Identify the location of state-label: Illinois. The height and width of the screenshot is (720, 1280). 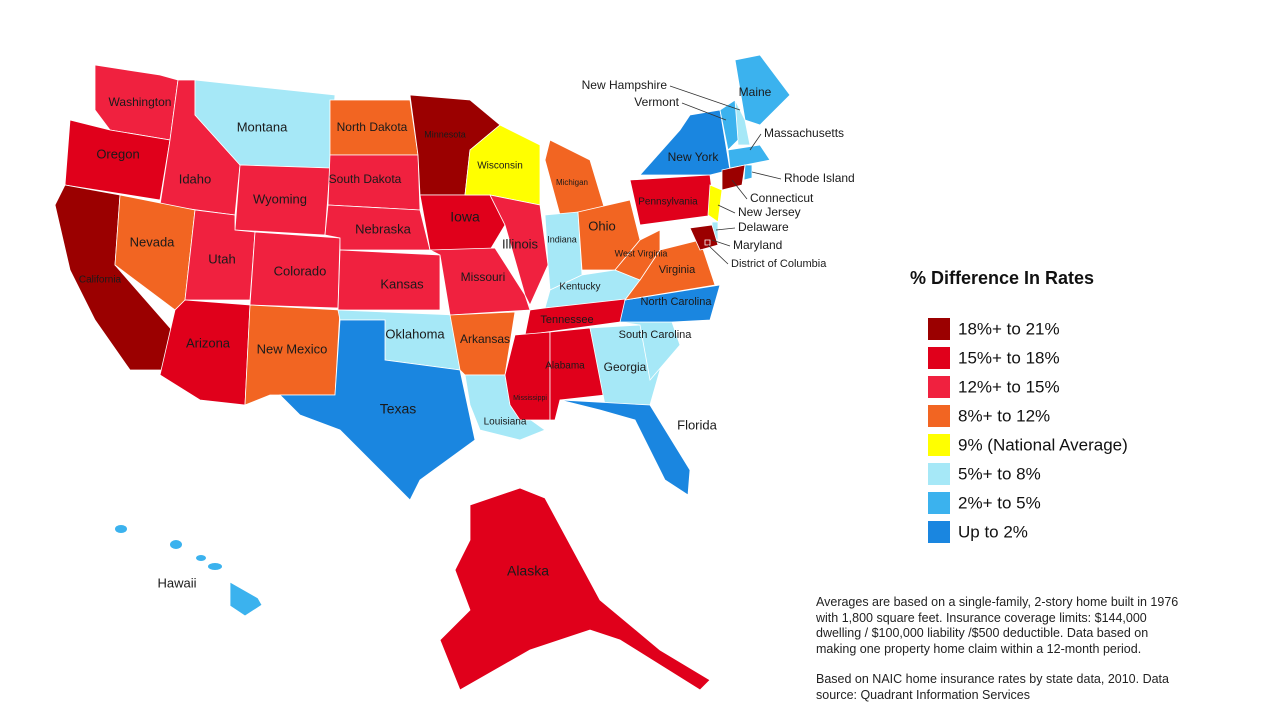
(520, 243).